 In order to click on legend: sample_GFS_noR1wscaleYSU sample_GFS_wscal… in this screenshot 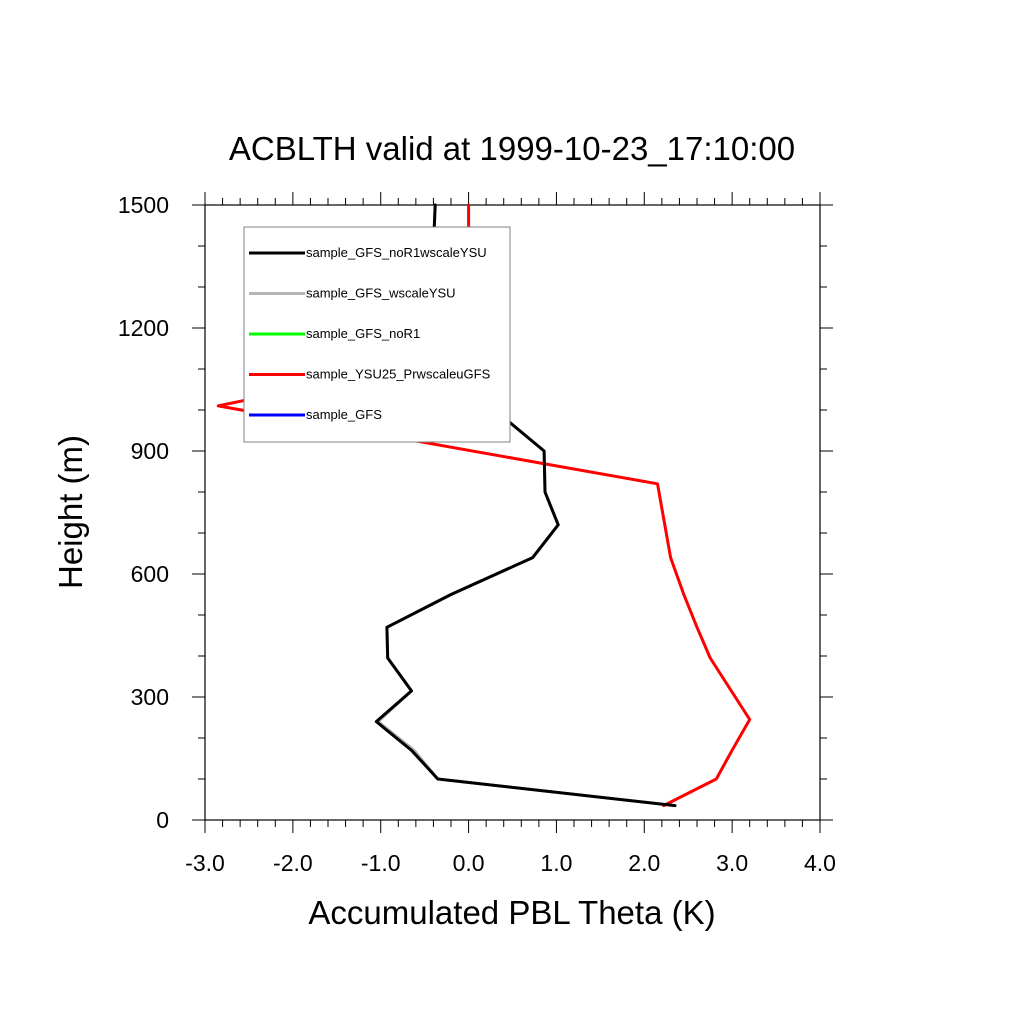, I will do `click(377, 334)`.